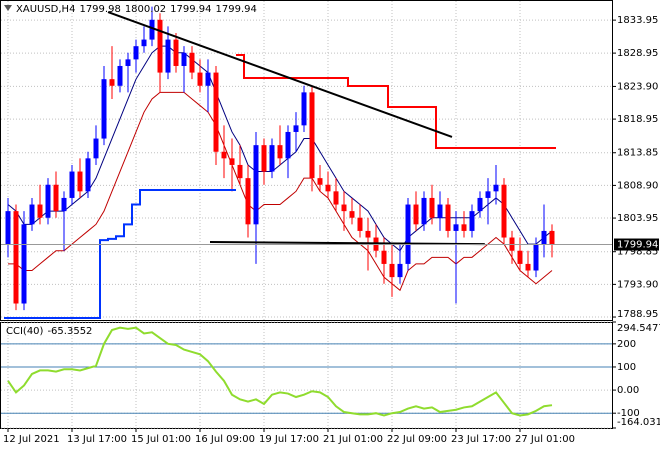 This screenshot has height=450, width=660. Describe the element at coordinates (637, 284) in the screenshot. I see `y-tick-label: 1793.90` at that location.